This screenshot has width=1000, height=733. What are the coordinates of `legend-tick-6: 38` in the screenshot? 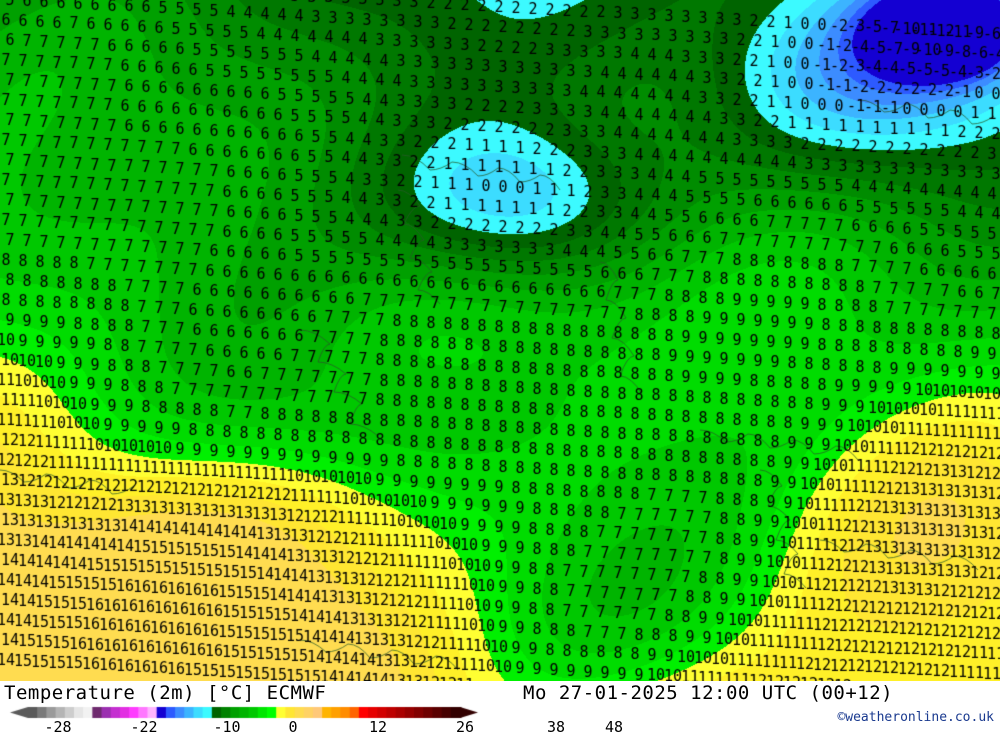 It's located at (556, 725).